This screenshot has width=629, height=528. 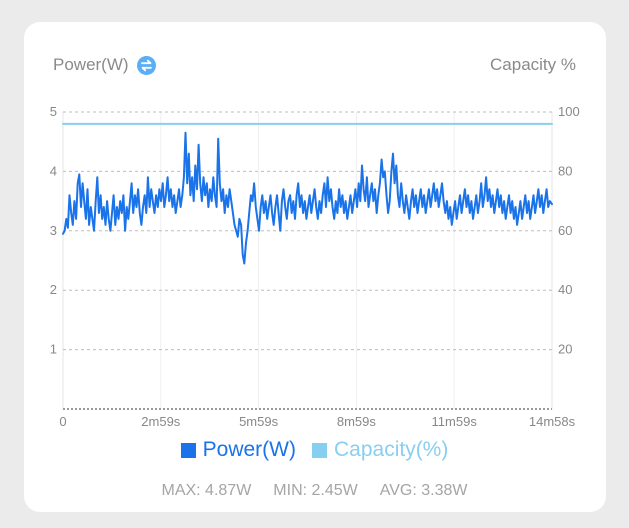 I want to click on chart-legend: Power(W) Capacity(%), so click(x=314, y=450).